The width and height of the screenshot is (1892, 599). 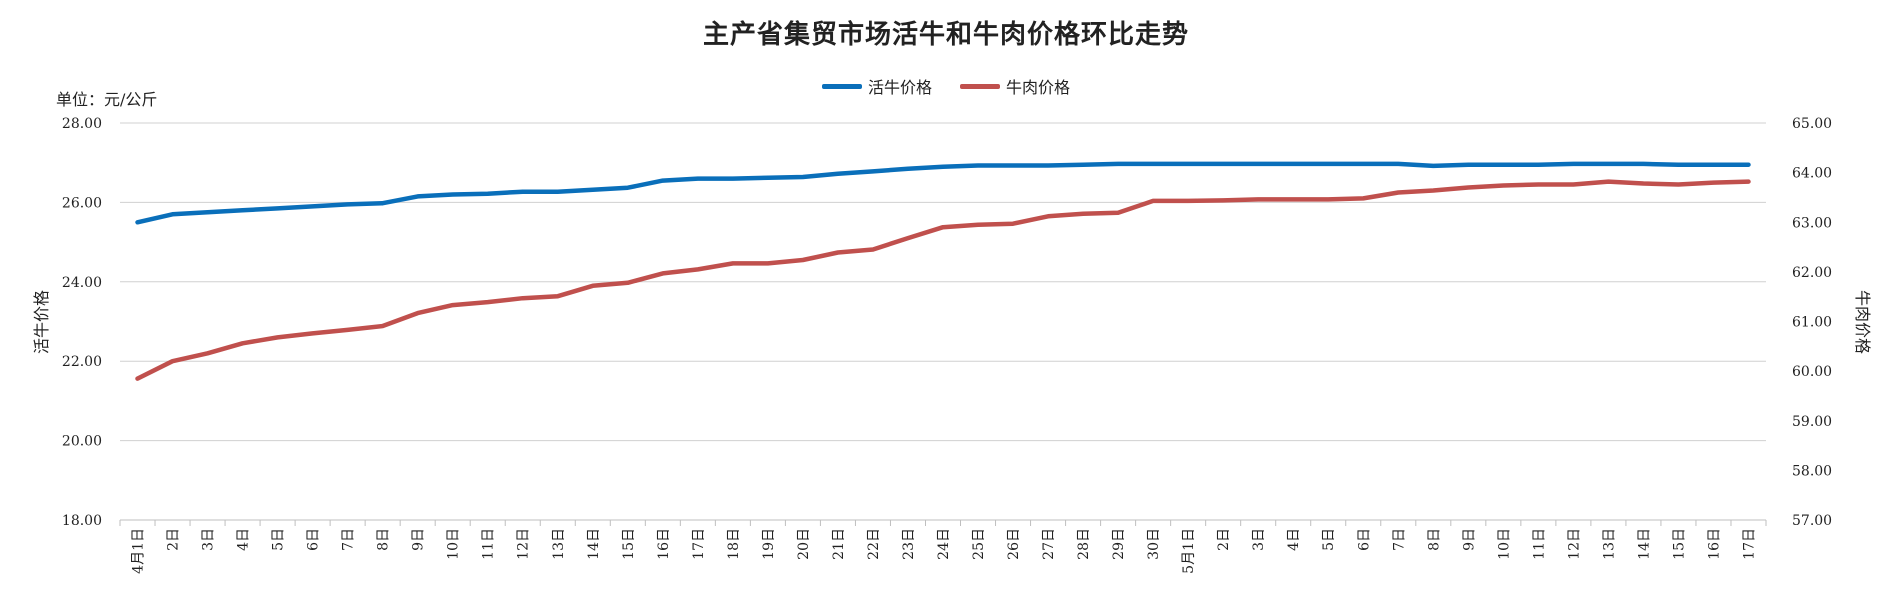 I want to click on x-axis-tick-label: 19日, so click(x=769, y=544).